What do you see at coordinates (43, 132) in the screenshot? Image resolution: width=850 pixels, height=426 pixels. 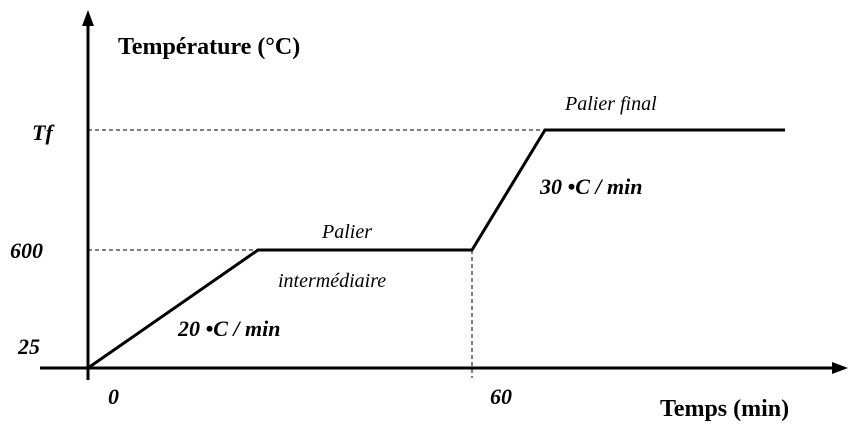 I see `y-label: Tf` at bounding box center [43, 132].